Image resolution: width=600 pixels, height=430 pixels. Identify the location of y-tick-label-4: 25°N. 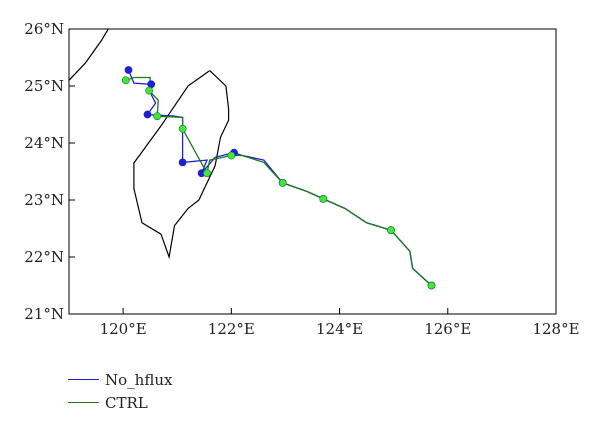
(44, 86).